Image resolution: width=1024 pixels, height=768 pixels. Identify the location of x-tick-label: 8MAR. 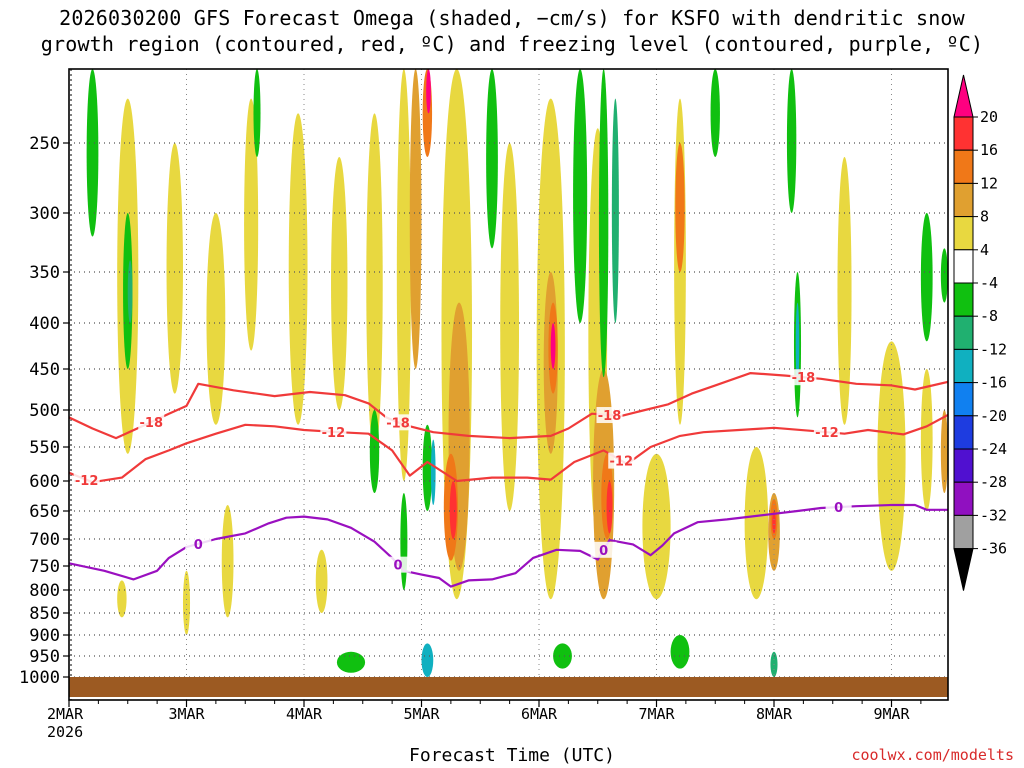
(774, 714).